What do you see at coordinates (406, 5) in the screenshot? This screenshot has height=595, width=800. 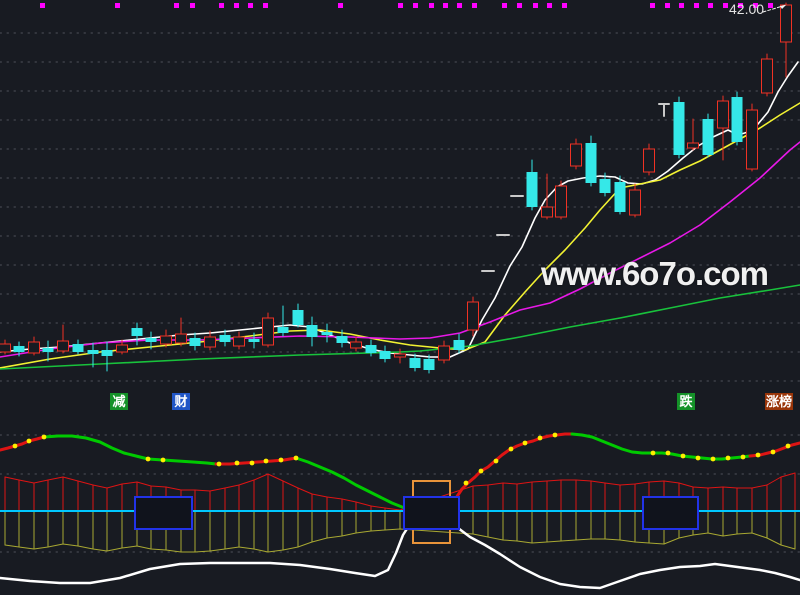 I see `top-markers` at bounding box center [406, 5].